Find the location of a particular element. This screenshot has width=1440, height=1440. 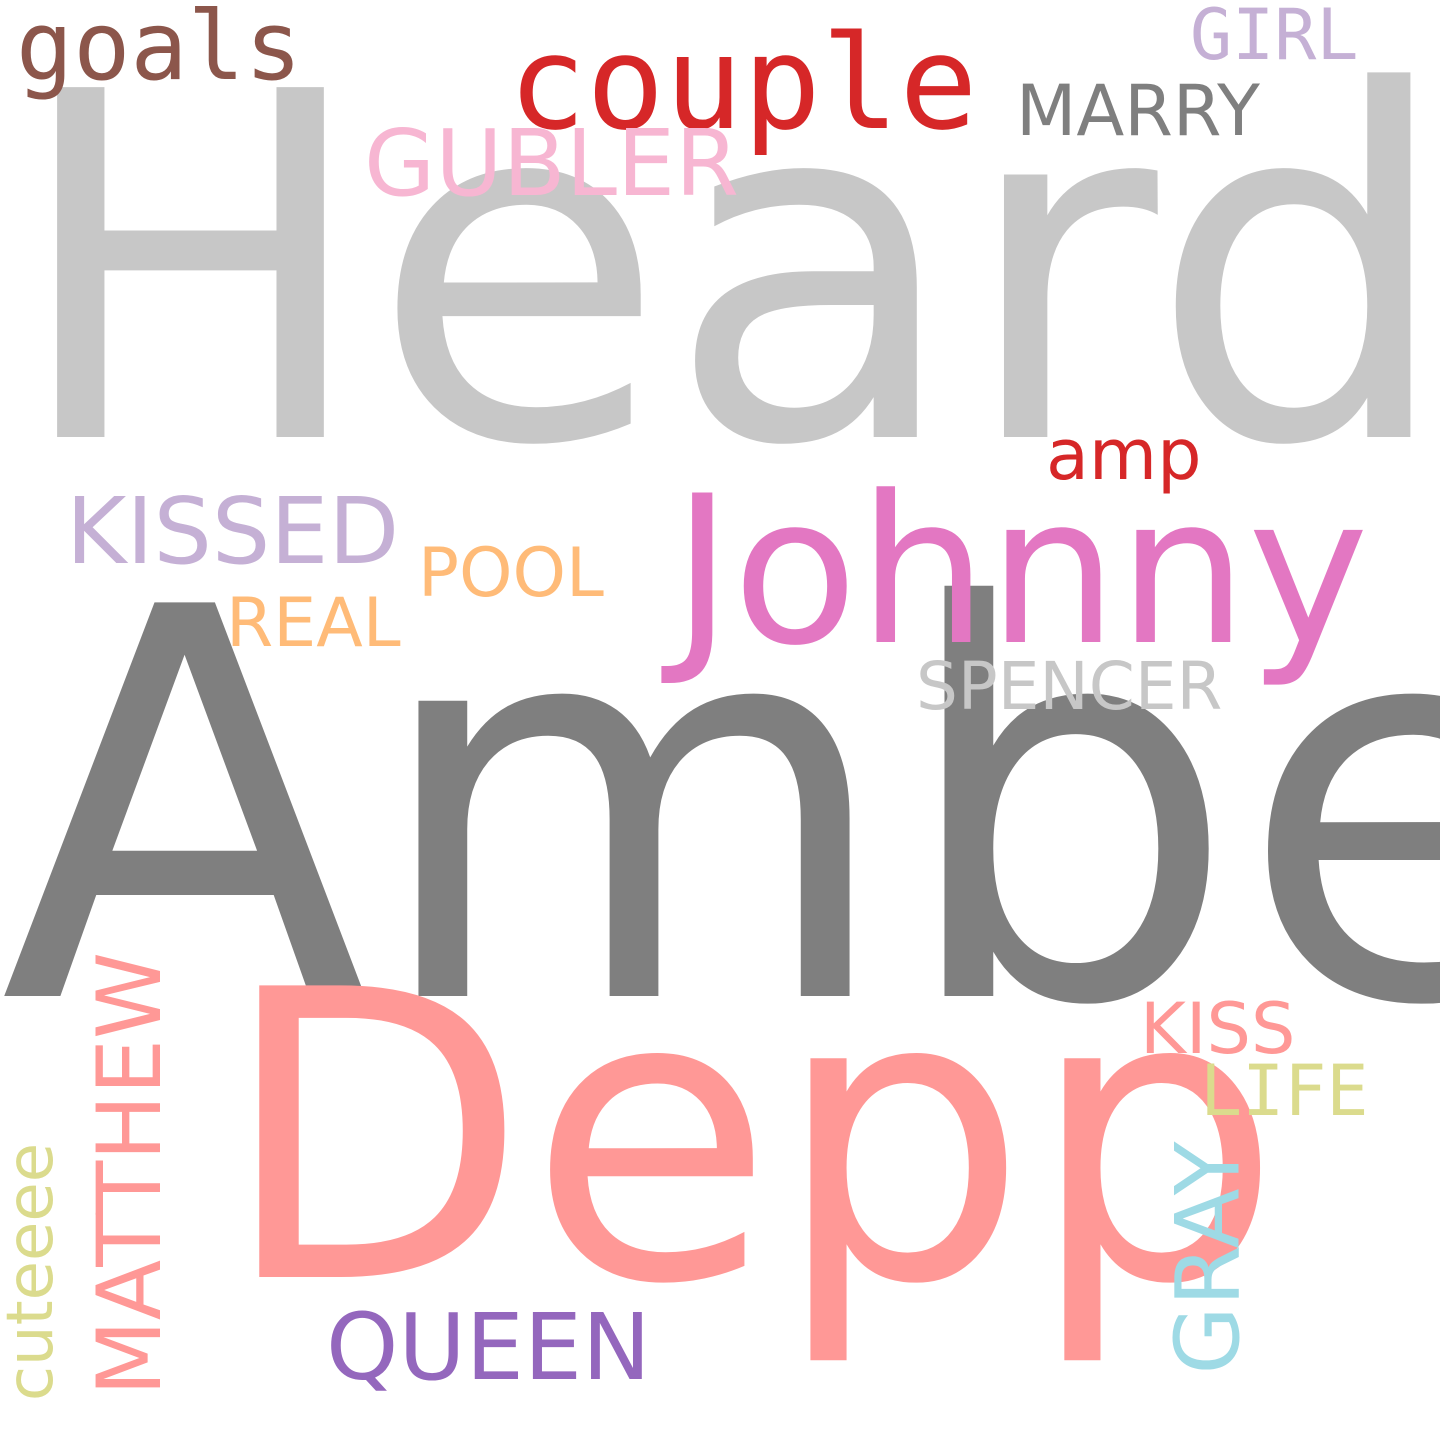

word-goals: goals is located at coordinates (159, 51).